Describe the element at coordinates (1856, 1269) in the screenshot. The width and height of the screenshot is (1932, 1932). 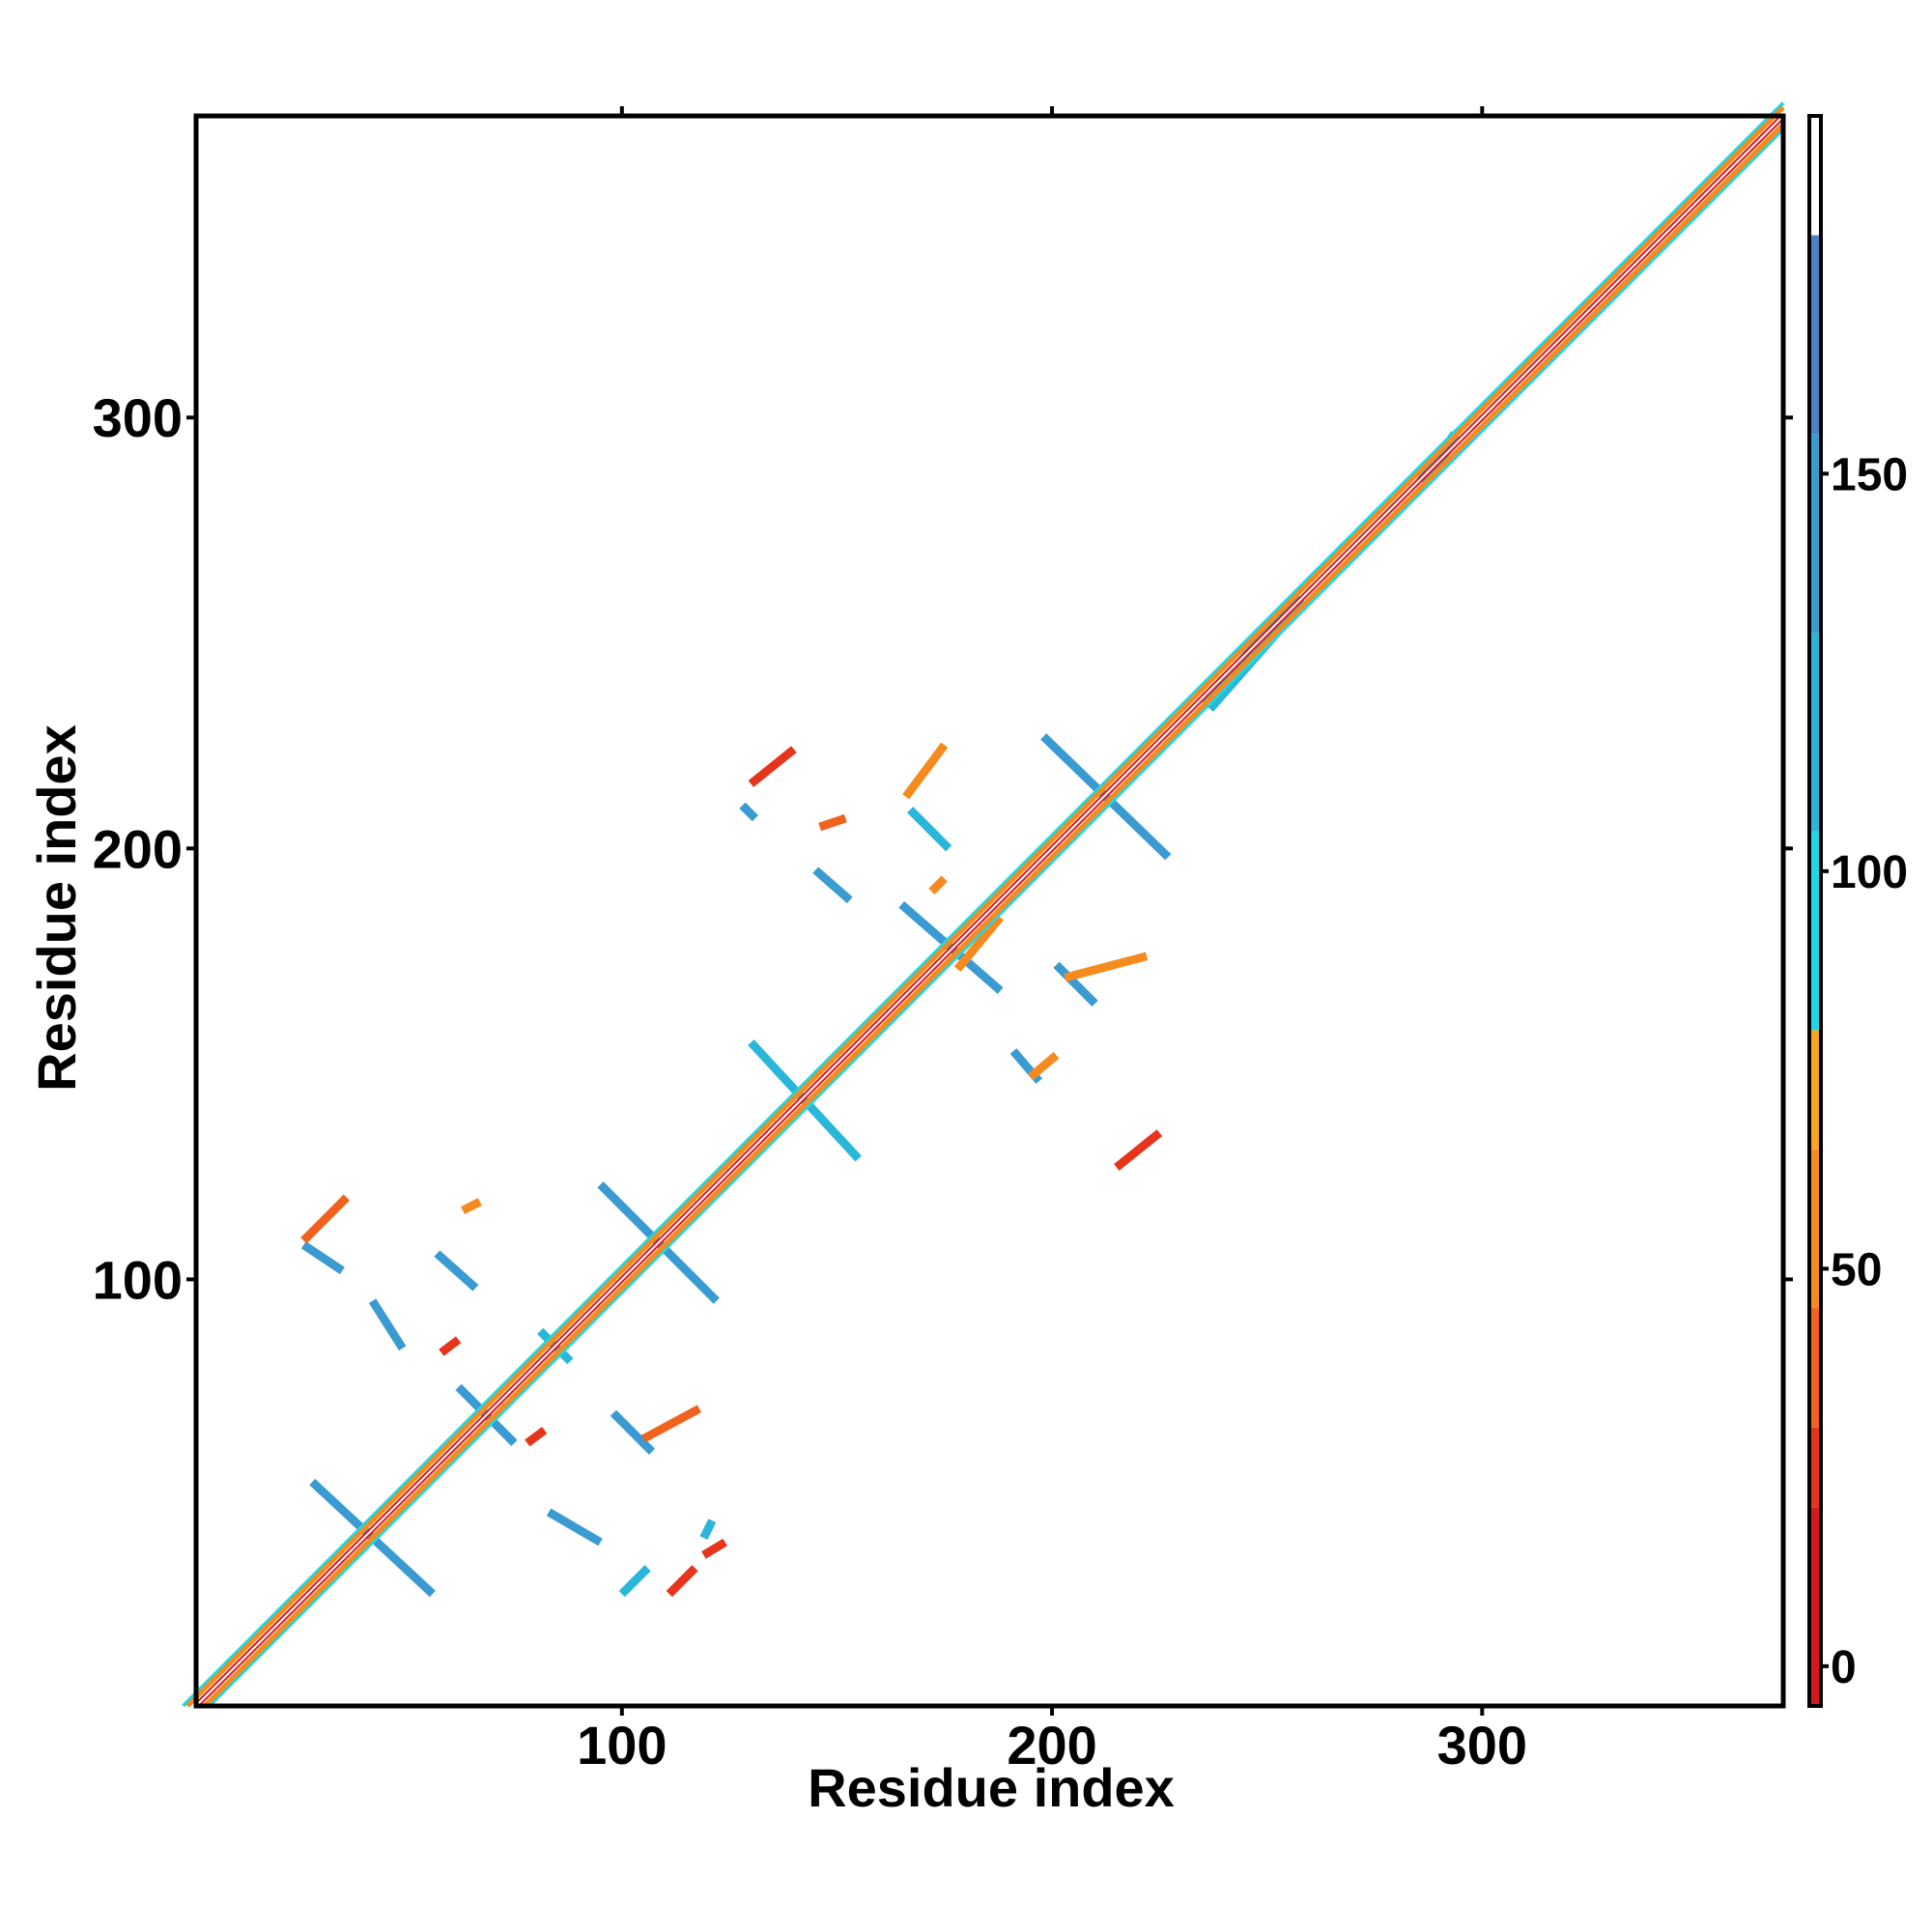
I see `colorbar-tick-label-1: 50` at that location.